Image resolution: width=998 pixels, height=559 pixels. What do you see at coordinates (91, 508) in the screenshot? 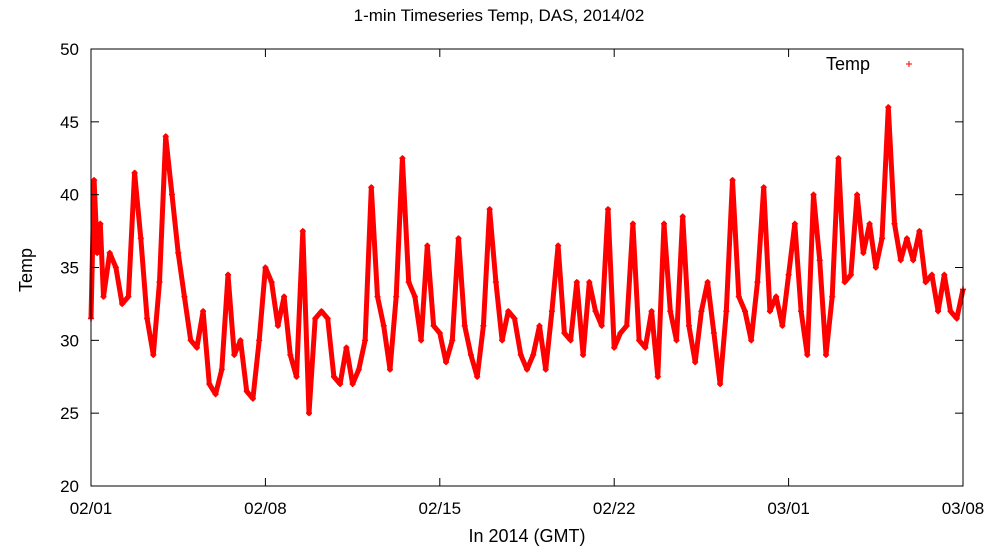
I see `x-tick-label: 02/01` at bounding box center [91, 508].